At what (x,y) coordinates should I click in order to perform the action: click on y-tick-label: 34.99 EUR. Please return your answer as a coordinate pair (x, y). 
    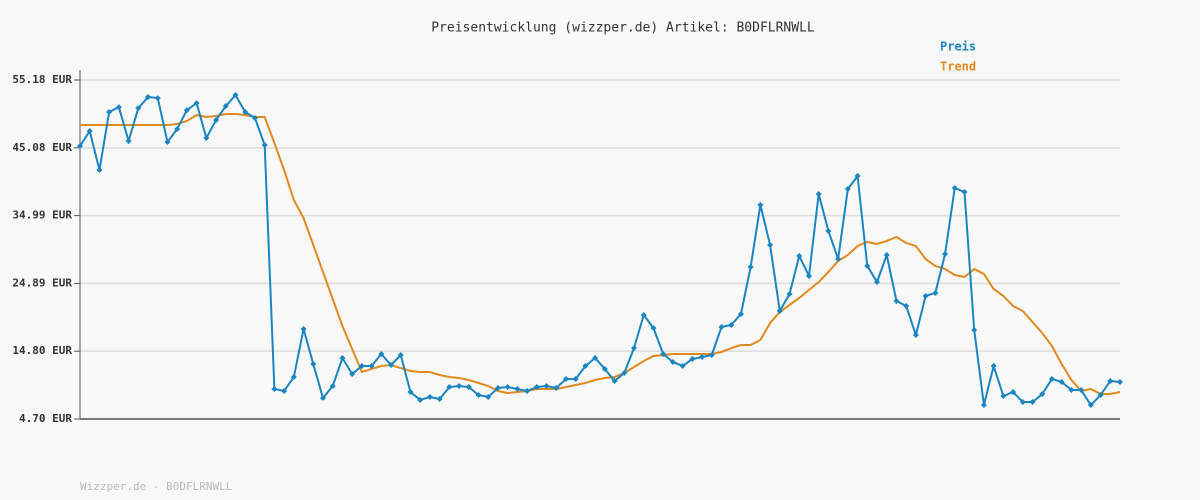
    Looking at the image, I should click on (42, 215).